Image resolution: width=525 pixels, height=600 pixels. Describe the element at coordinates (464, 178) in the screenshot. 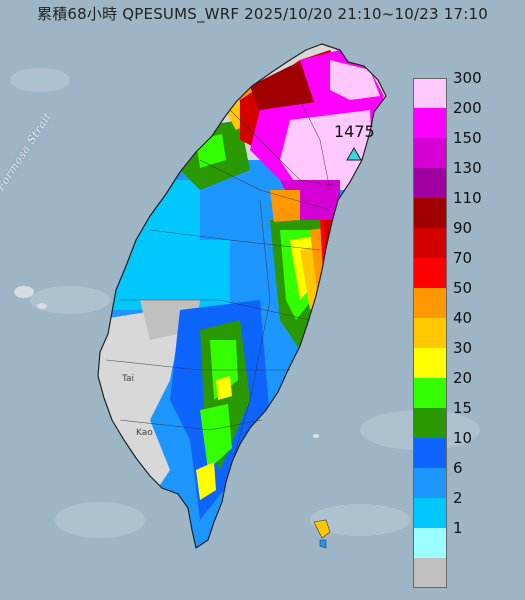

I see `legend-row: 130` at that location.